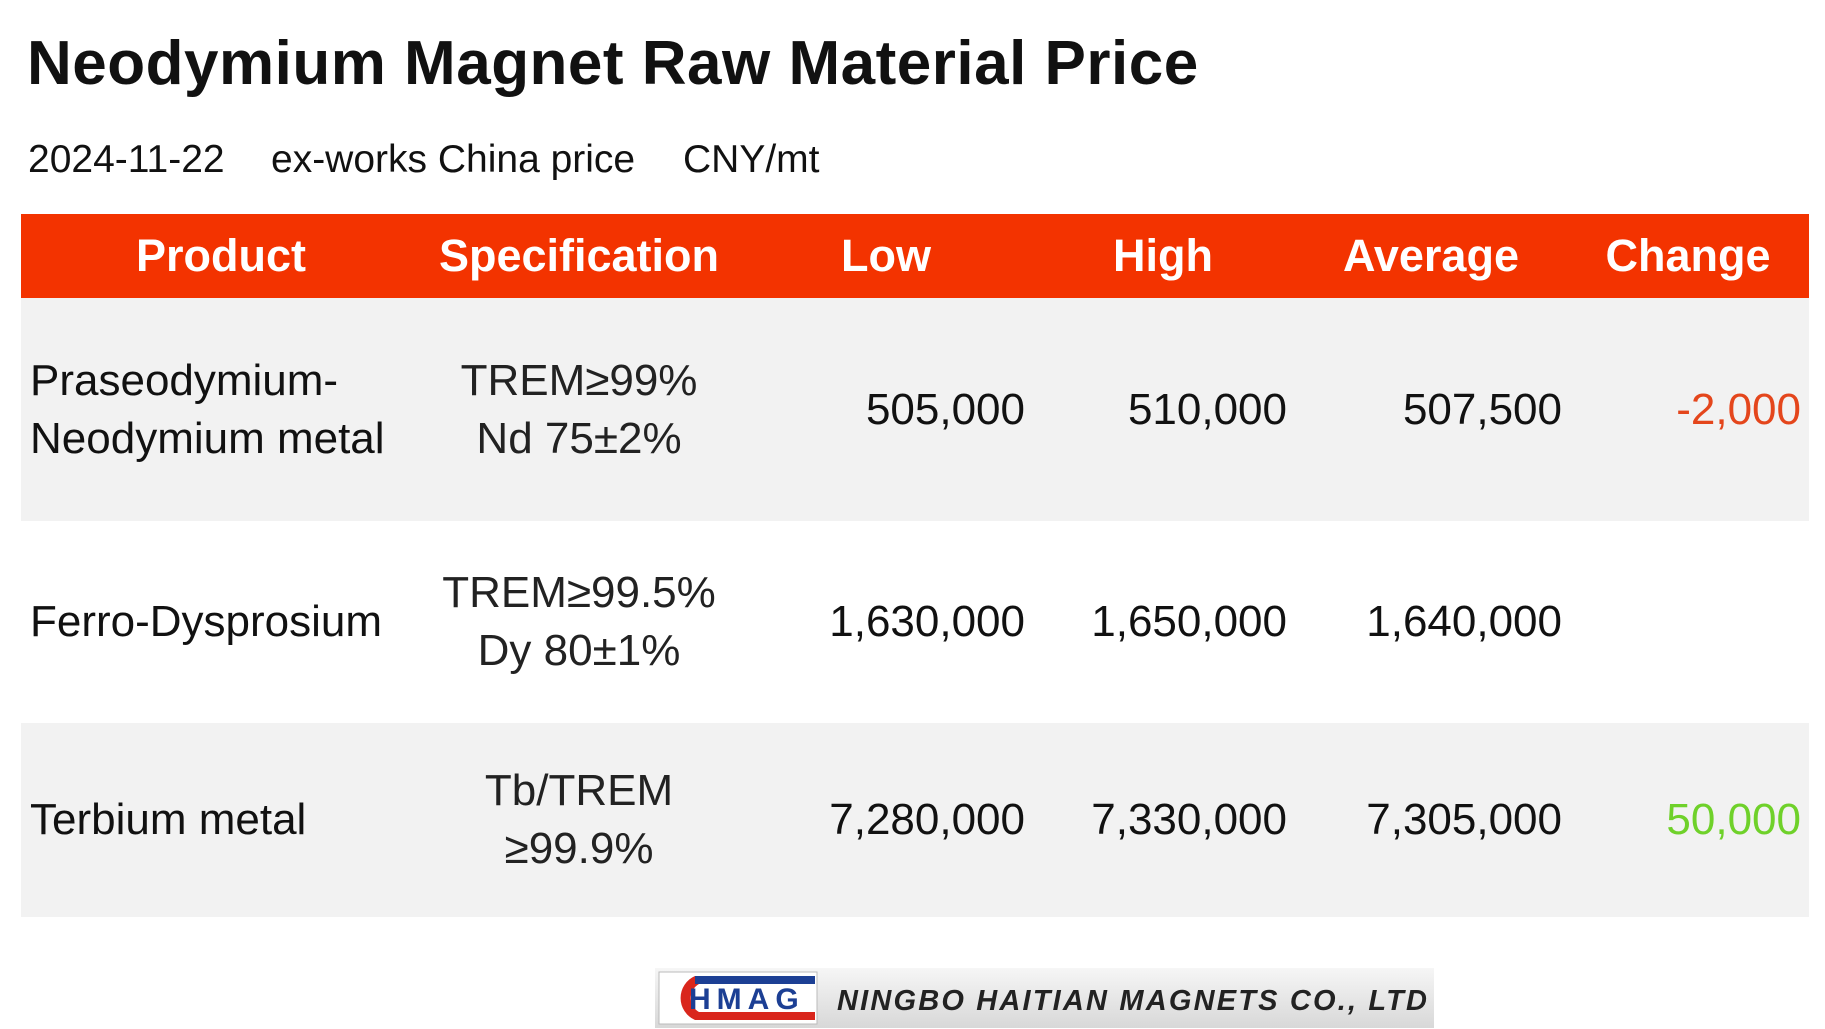  I want to click on low-value: 1,630,000, so click(927, 621).